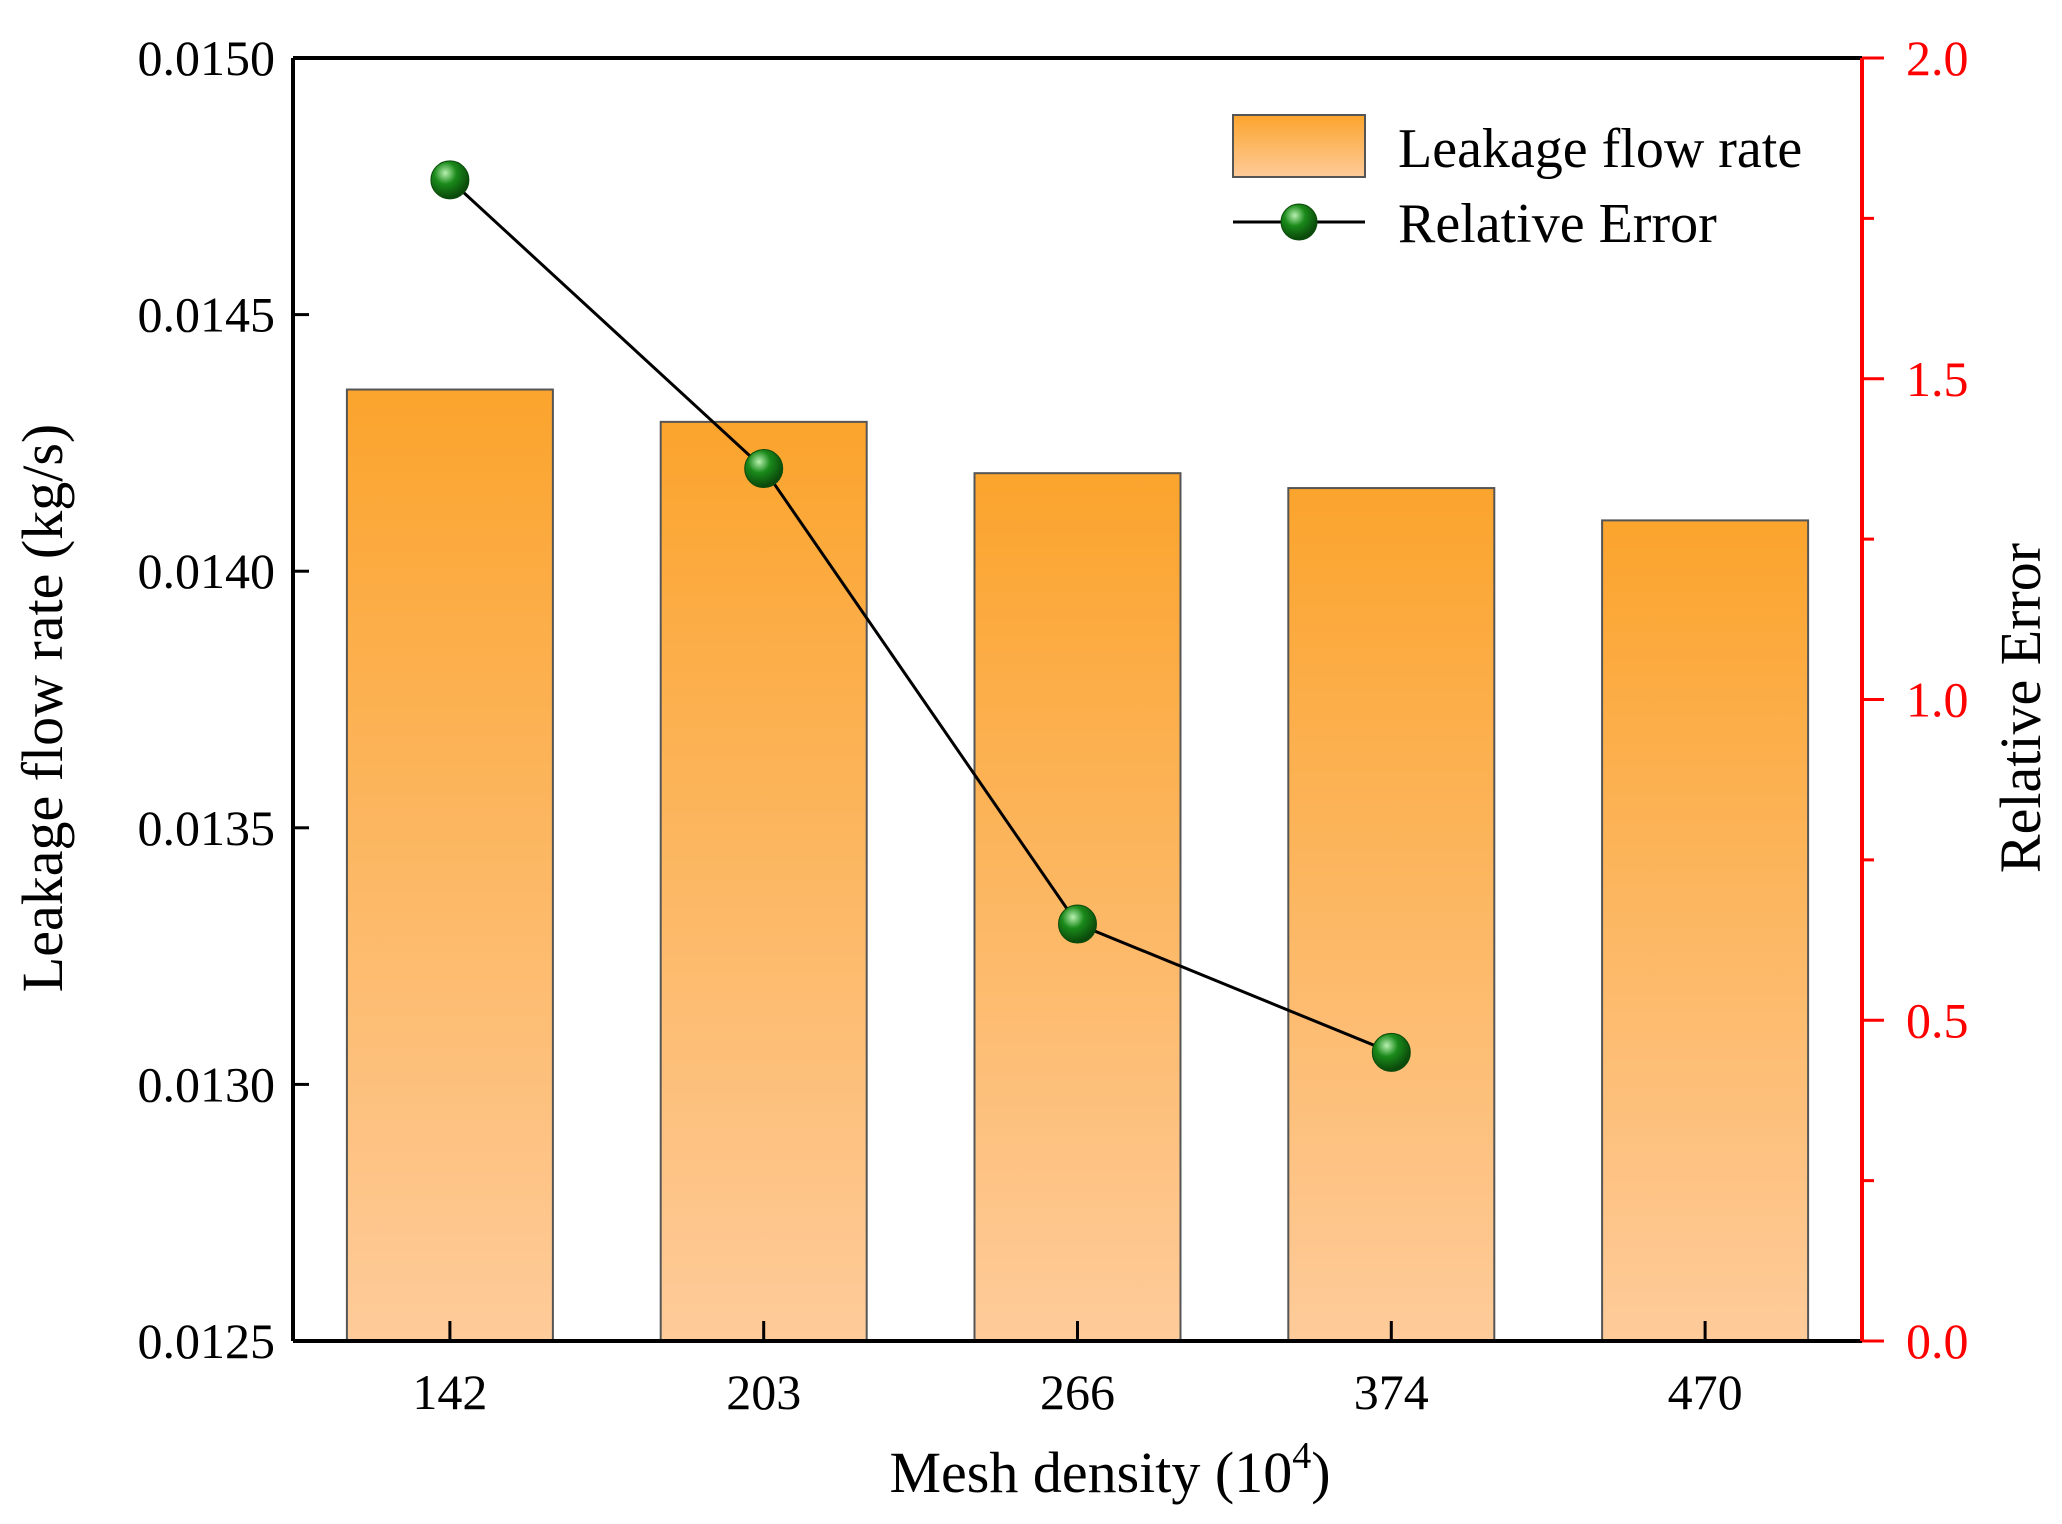 This screenshot has width=2062, height=1524. Describe the element at coordinates (2020, 708) in the screenshot. I see `y-axis-right-title: Relative Error` at that location.